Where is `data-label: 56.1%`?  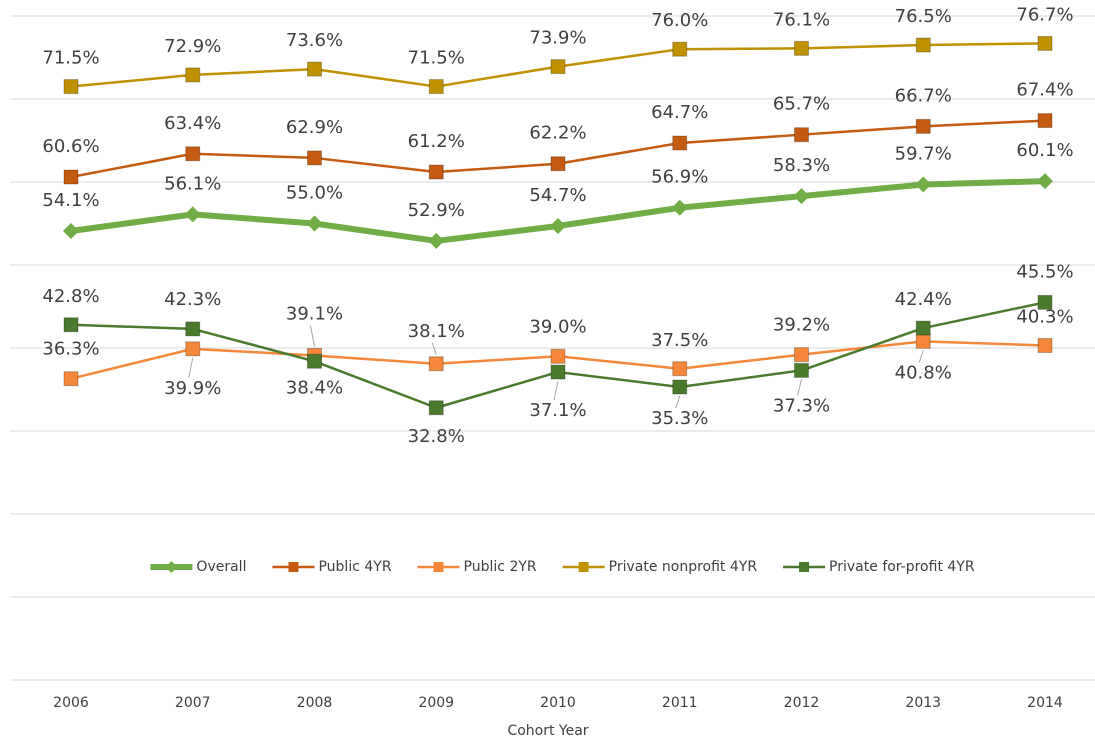 data-label: 56.1% is located at coordinates (192, 183).